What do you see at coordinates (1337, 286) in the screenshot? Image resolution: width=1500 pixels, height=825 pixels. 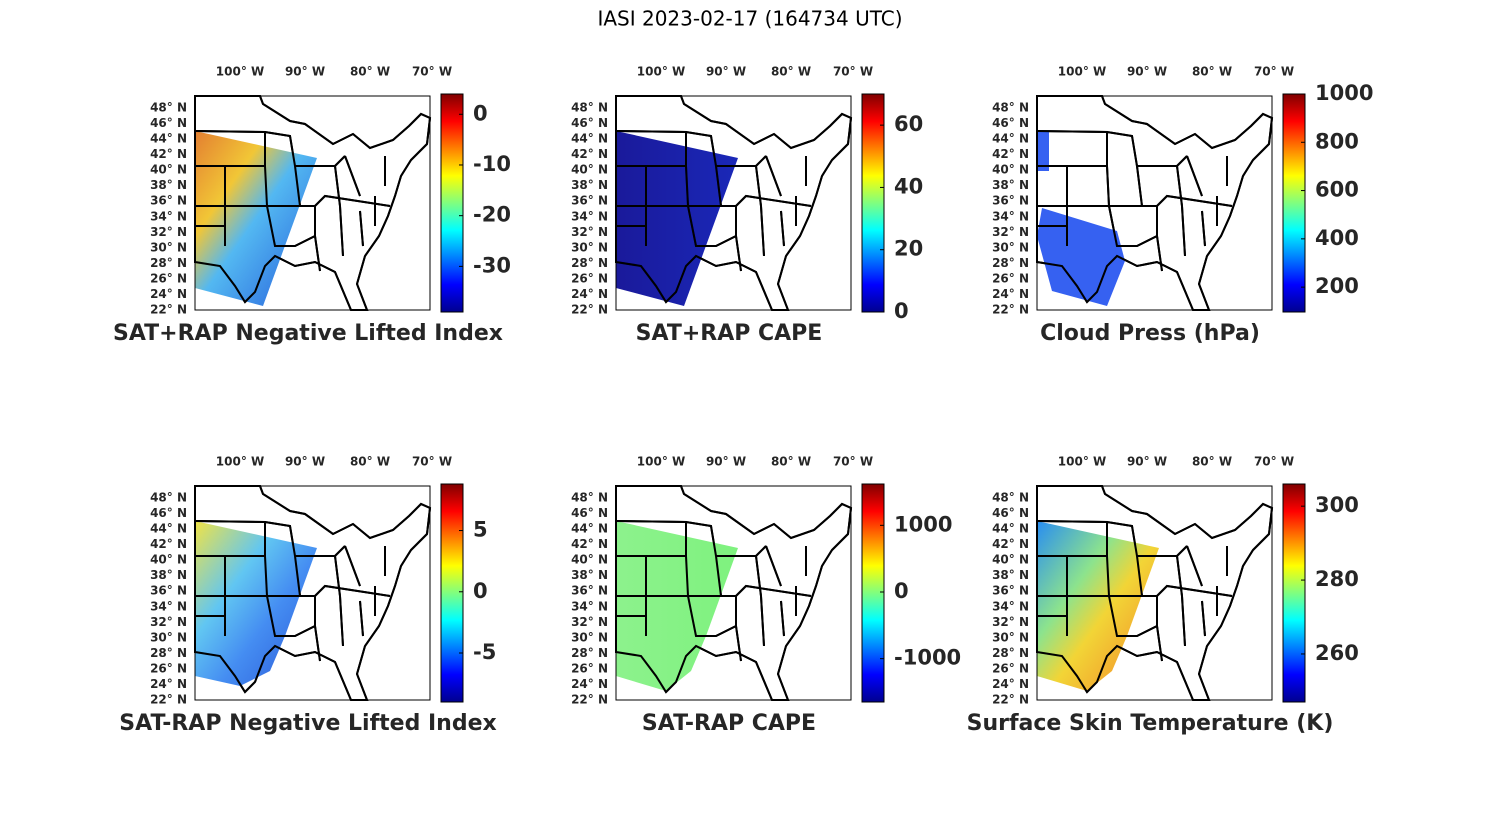 I see `colorbar-tick-label: 200` at bounding box center [1337, 286].